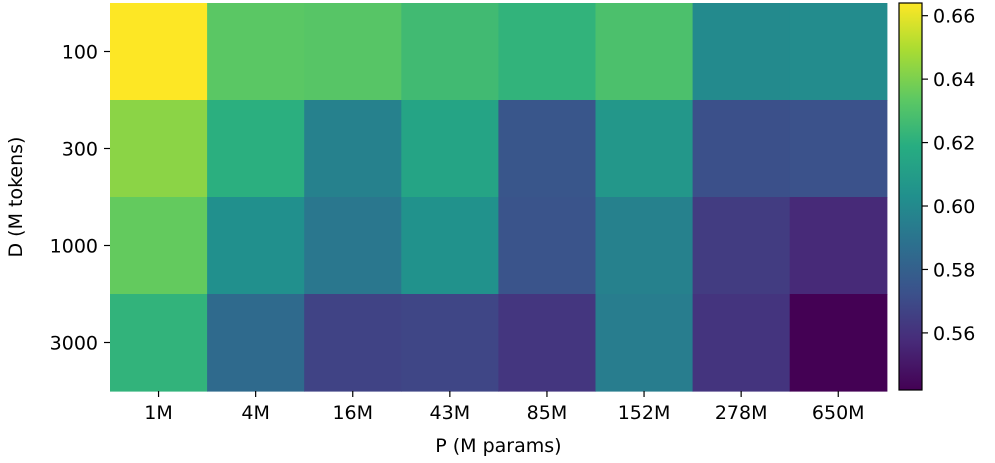 The image size is (995, 463). Describe the element at coordinates (948, 175) in the screenshot. I see `colorbar-ticks: 0.56 0.58 0.60 0.62 0.64 0.66` at that location.